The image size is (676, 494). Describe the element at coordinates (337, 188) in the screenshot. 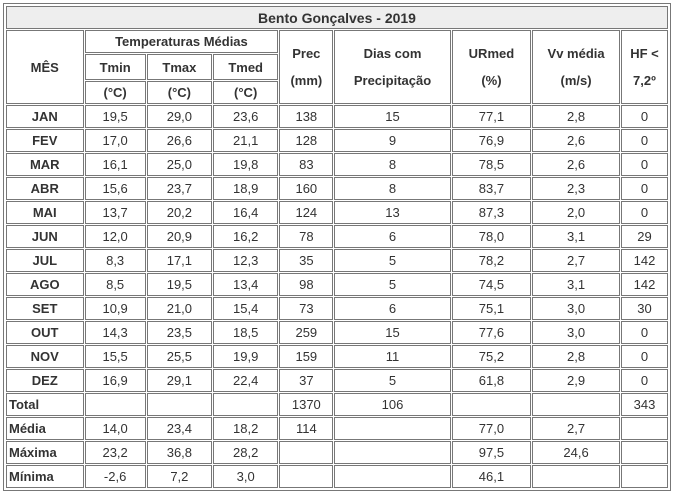

I see `month-row: ABR 15,6 23,7 18,9 160 8 83,7 2,3 0` at that location.